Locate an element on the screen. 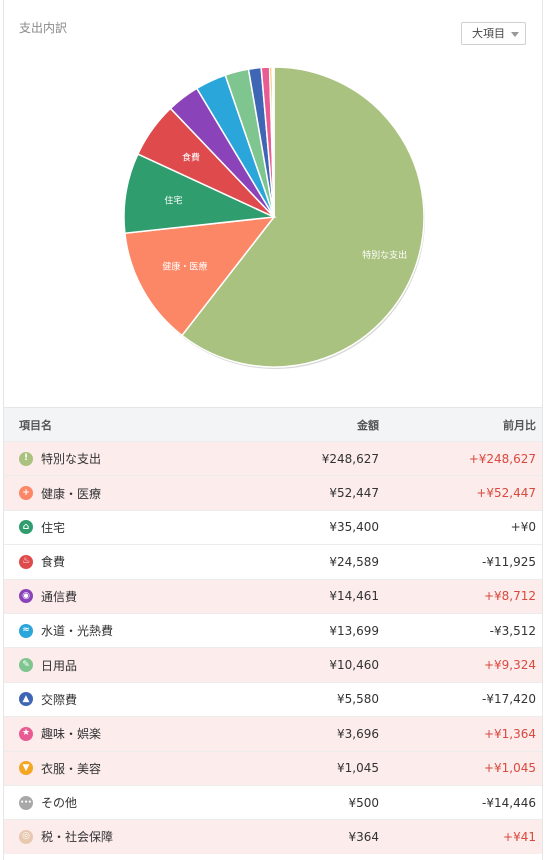  cell-amount: ¥248,627 is located at coordinates (350, 458).